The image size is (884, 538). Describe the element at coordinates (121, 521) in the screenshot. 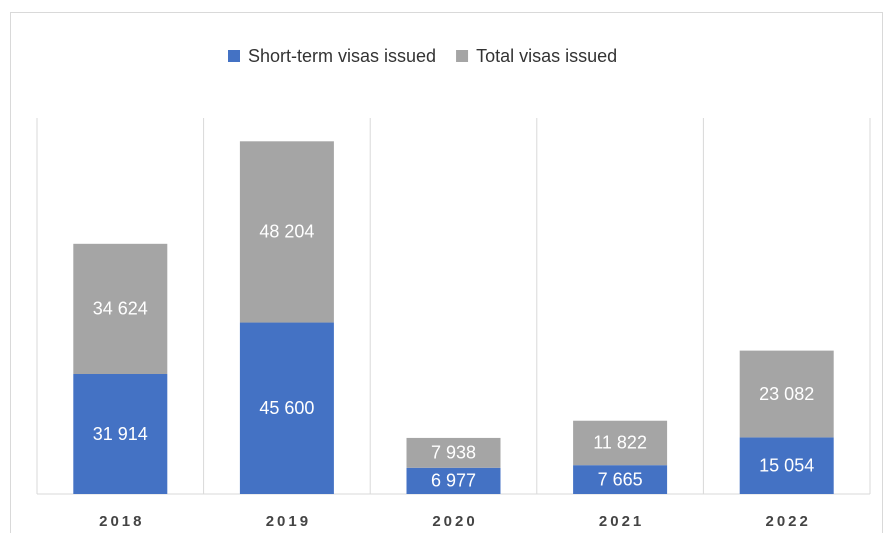

I see `x-tick-label: 2018` at that location.